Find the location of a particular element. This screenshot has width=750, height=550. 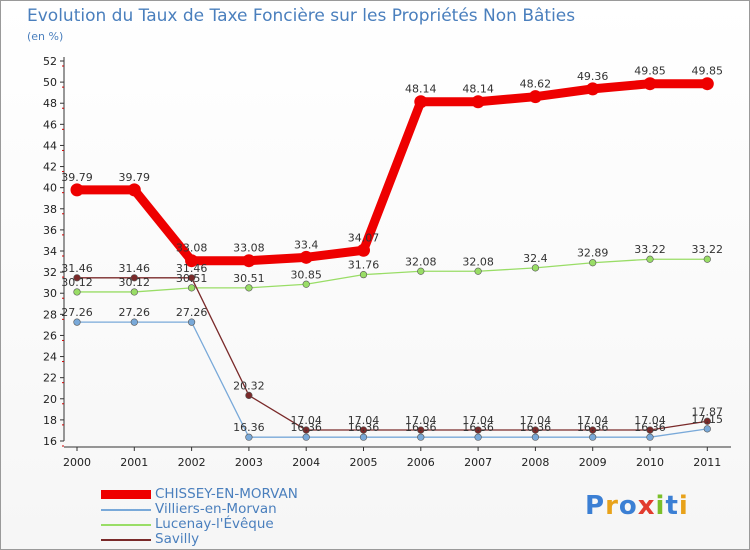

data-label: 17.15 is located at coordinates (708, 419).